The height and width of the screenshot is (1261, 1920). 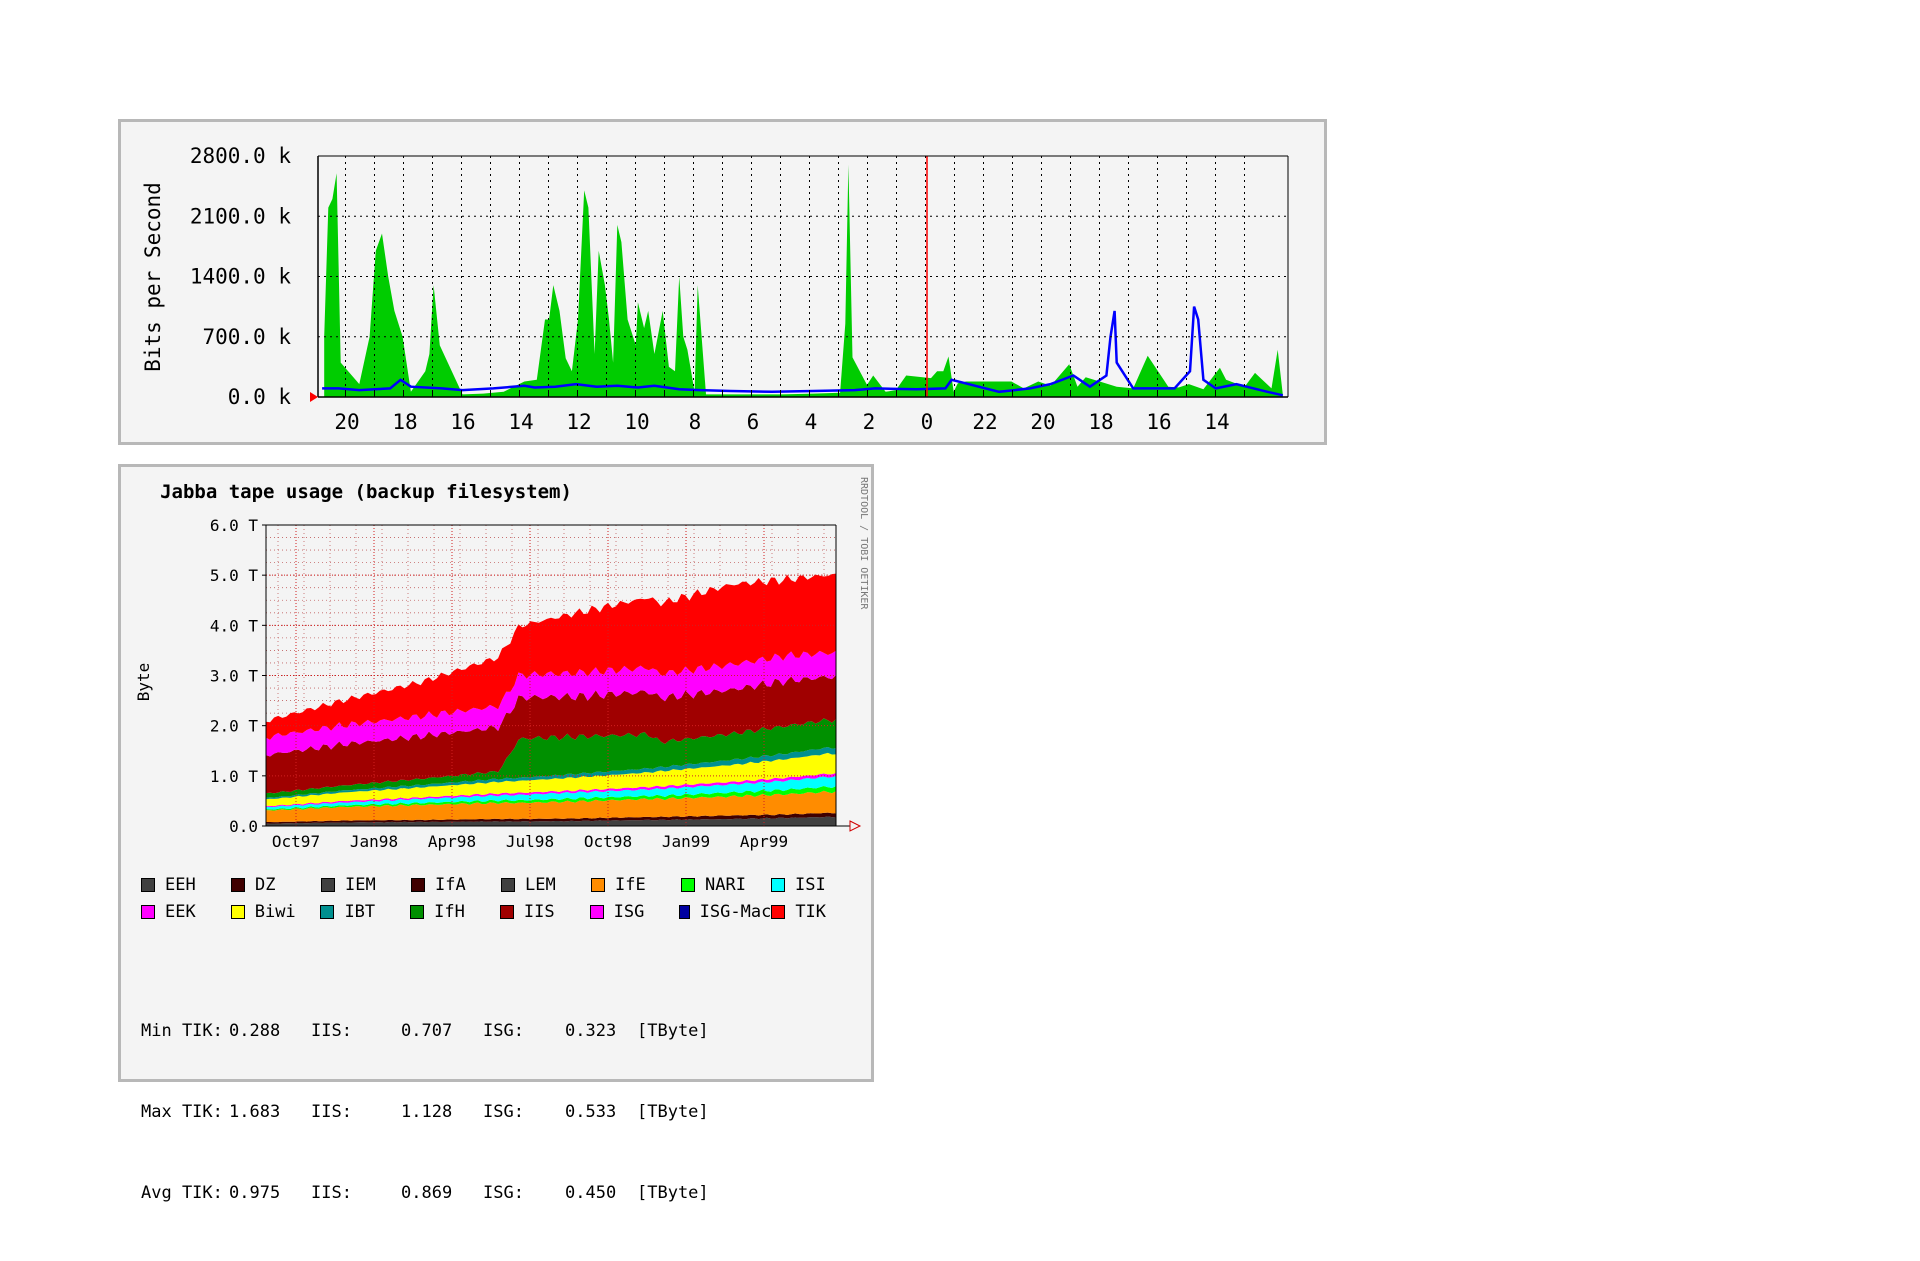 I want to click on x-tick-label: 2, so click(x=869, y=422).